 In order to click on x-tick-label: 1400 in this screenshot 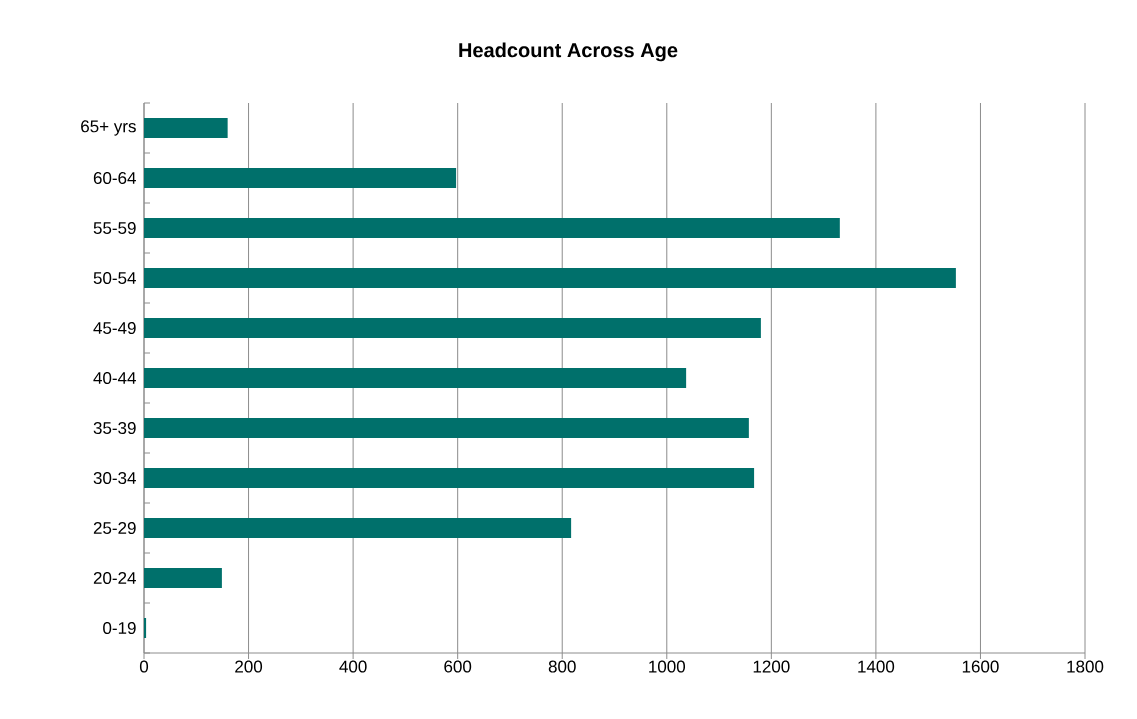, I will do `click(876, 666)`.